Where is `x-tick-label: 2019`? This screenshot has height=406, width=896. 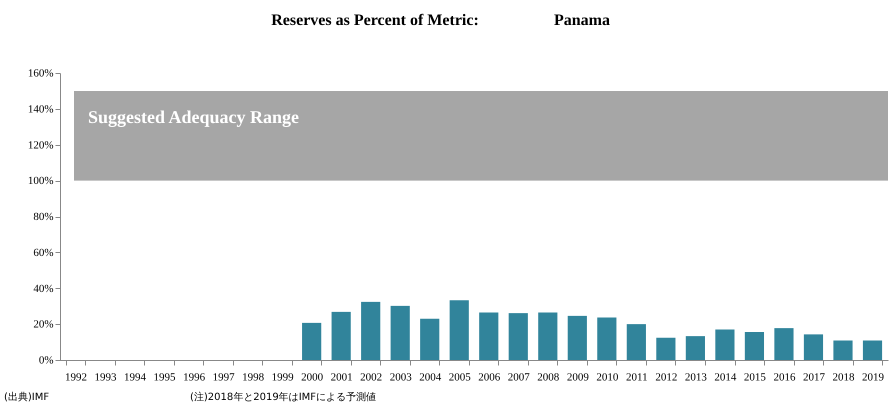
x-tick-label: 2019 is located at coordinates (873, 378).